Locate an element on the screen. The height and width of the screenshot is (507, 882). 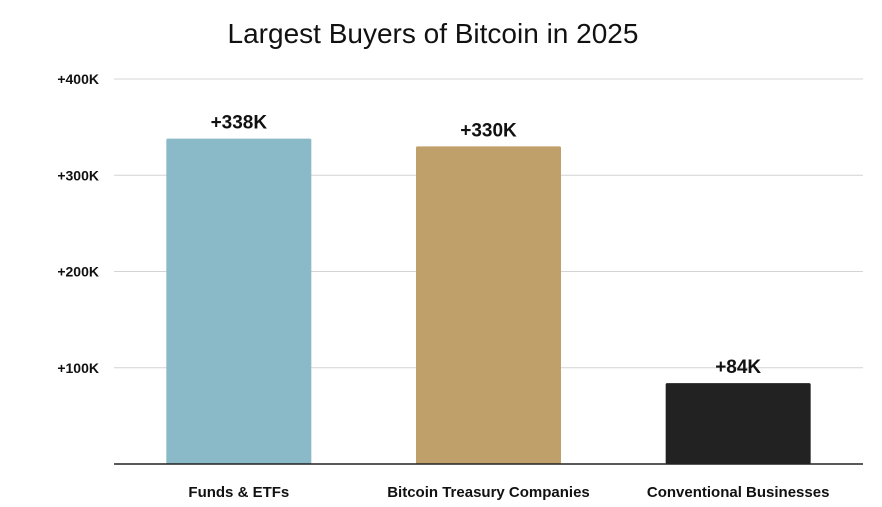
data-label-0: +338K is located at coordinates (239, 123).